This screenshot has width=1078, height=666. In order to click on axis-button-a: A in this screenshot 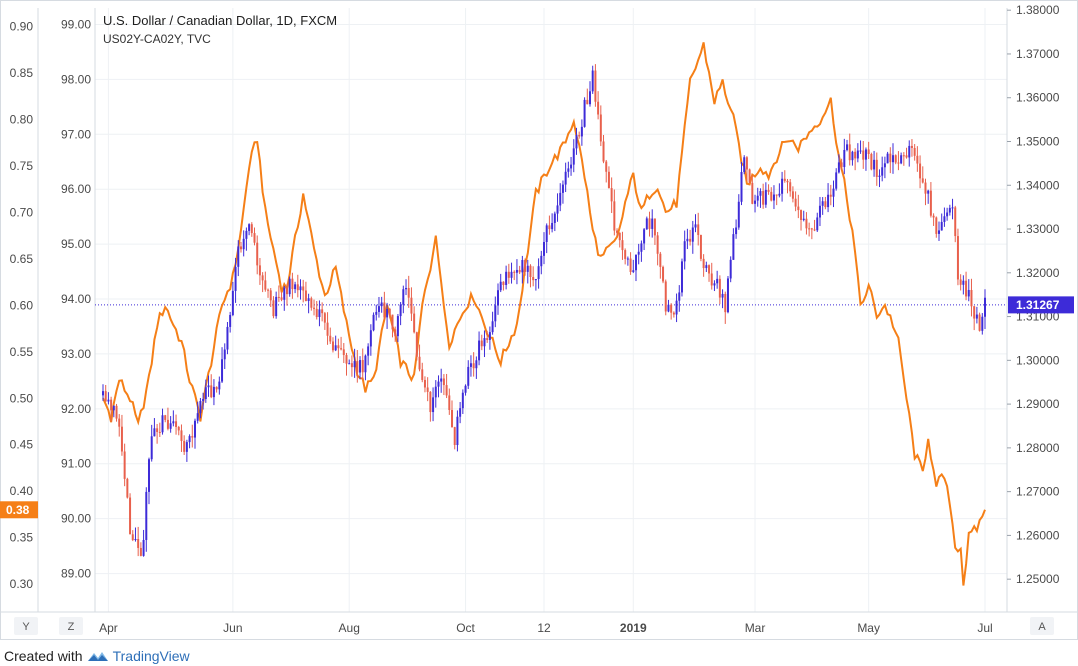, I will do `click(1042, 626)`.